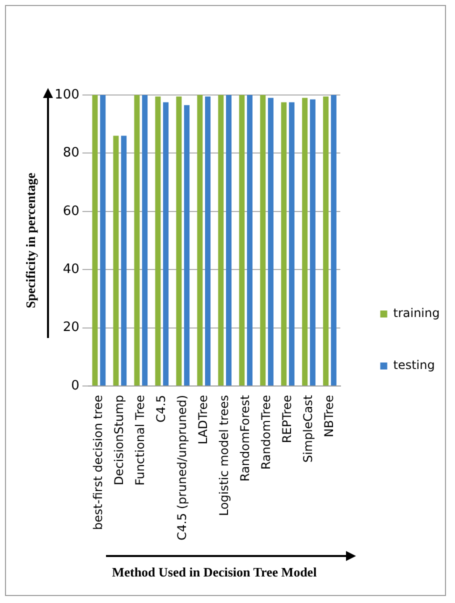 The image size is (455, 603). I want to click on y-tick-label: 0, so click(75, 386).